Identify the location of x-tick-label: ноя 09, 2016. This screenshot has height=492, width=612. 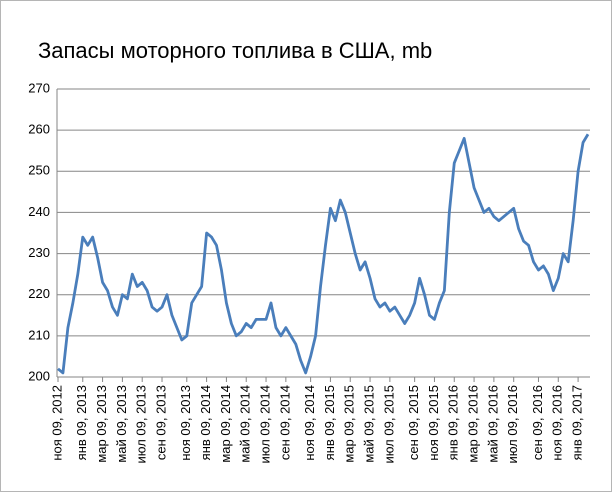
(557, 423).